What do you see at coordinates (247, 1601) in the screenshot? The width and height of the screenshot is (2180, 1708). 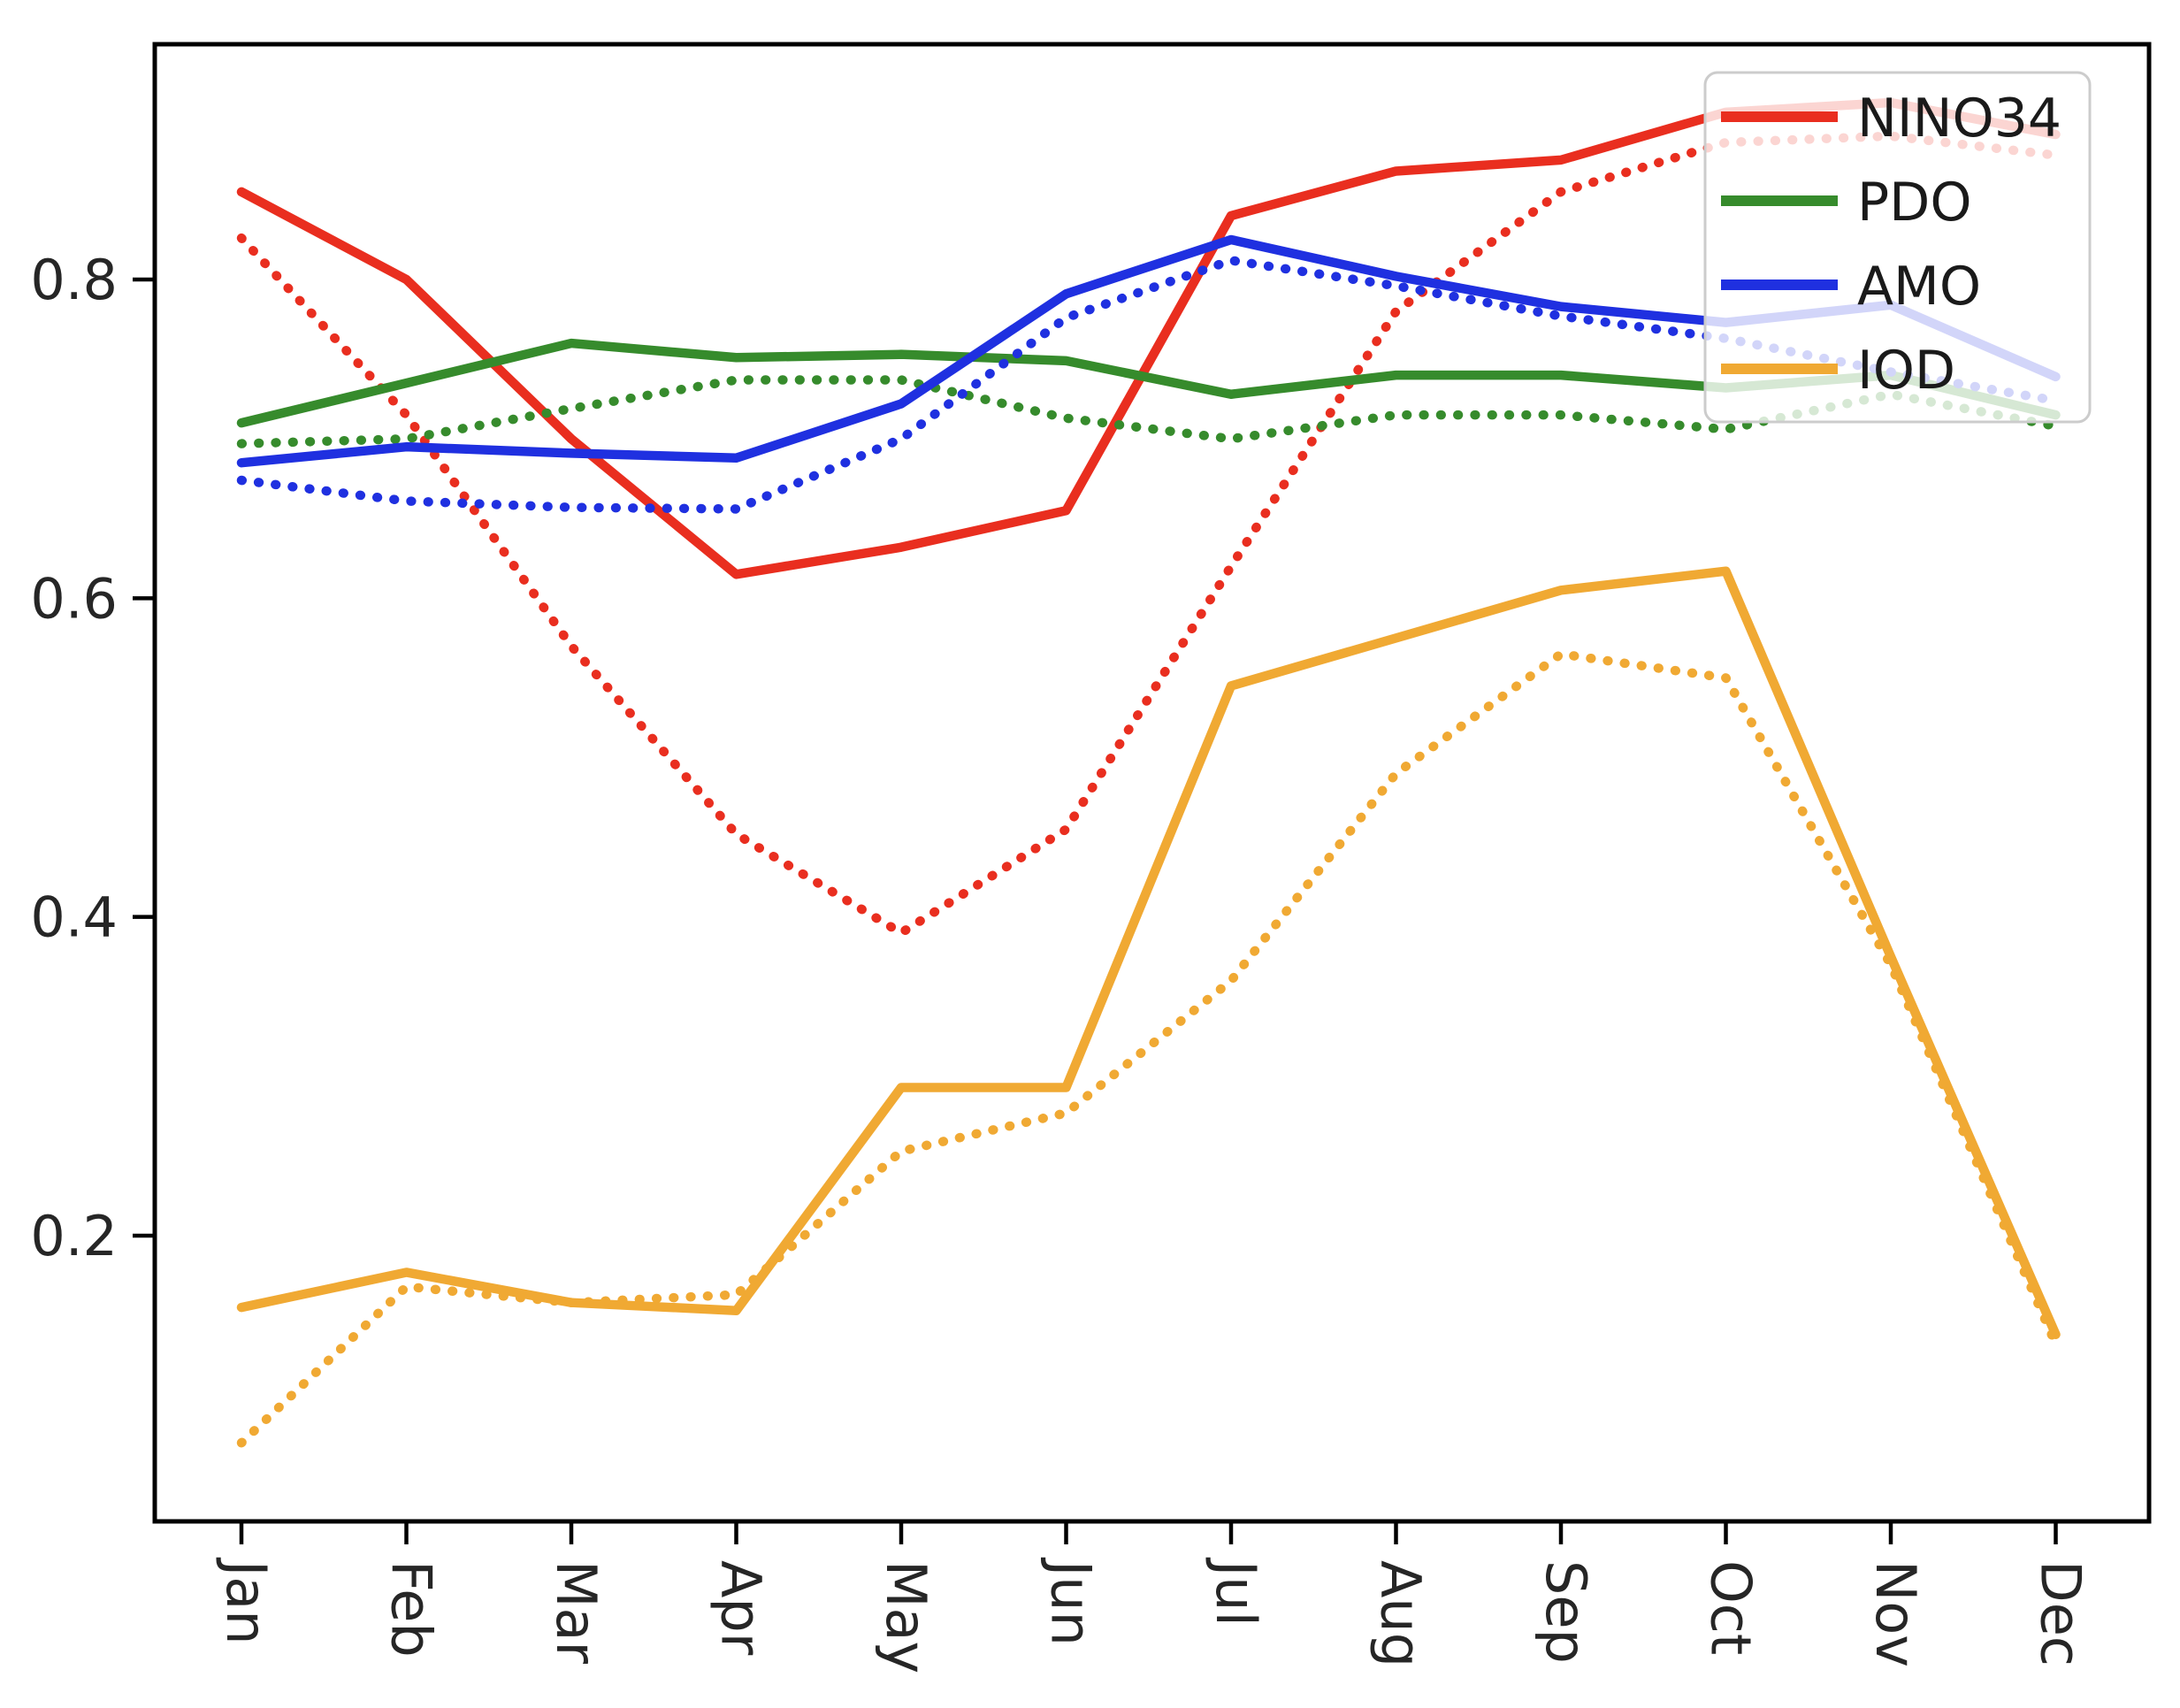 I see `x-tick-label: Jan` at bounding box center [247, 1601].